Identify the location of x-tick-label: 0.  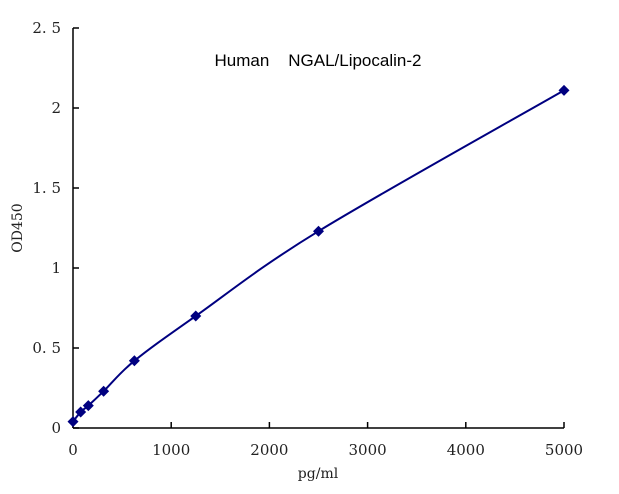
(73, 450).